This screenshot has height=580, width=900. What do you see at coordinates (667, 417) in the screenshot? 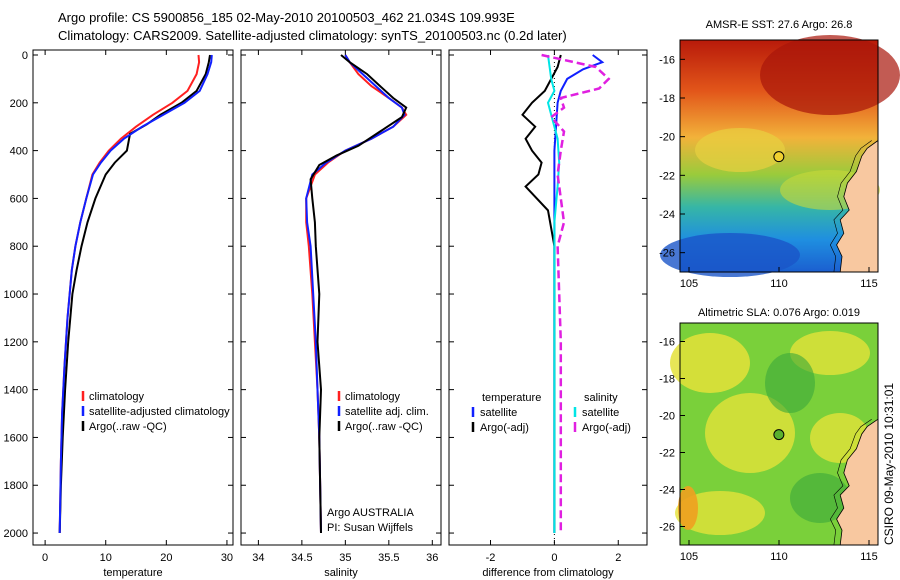
I see `sla-map-ytick-label: -20` at bounding box center [667, 417].